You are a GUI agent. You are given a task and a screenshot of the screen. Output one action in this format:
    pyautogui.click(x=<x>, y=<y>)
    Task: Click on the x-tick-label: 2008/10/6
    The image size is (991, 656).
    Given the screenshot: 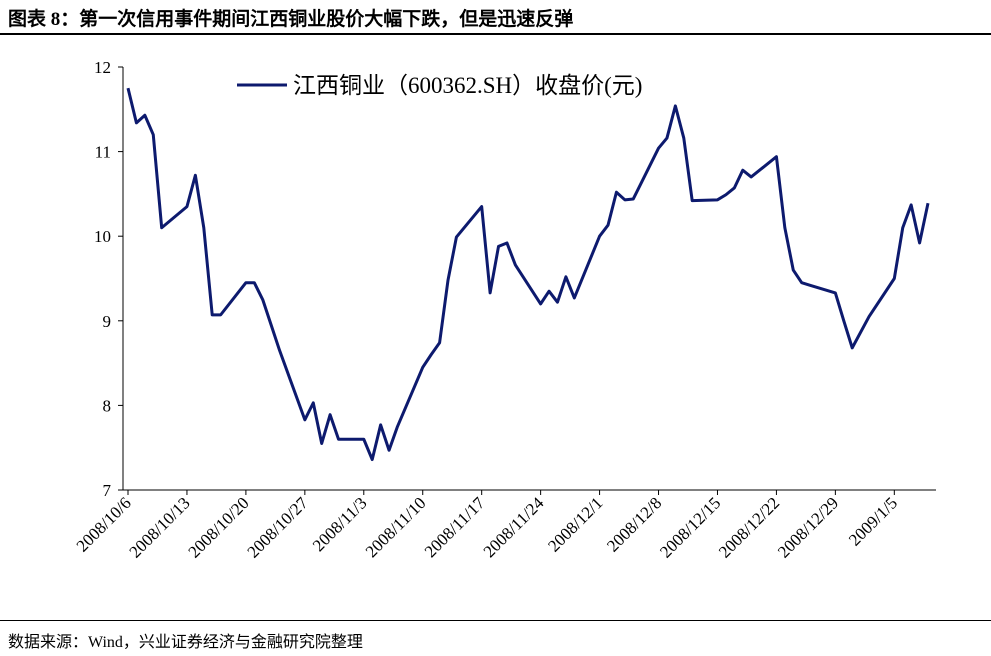 What is the action you would take?
    pyautogui.click(x=104, y=524)
    